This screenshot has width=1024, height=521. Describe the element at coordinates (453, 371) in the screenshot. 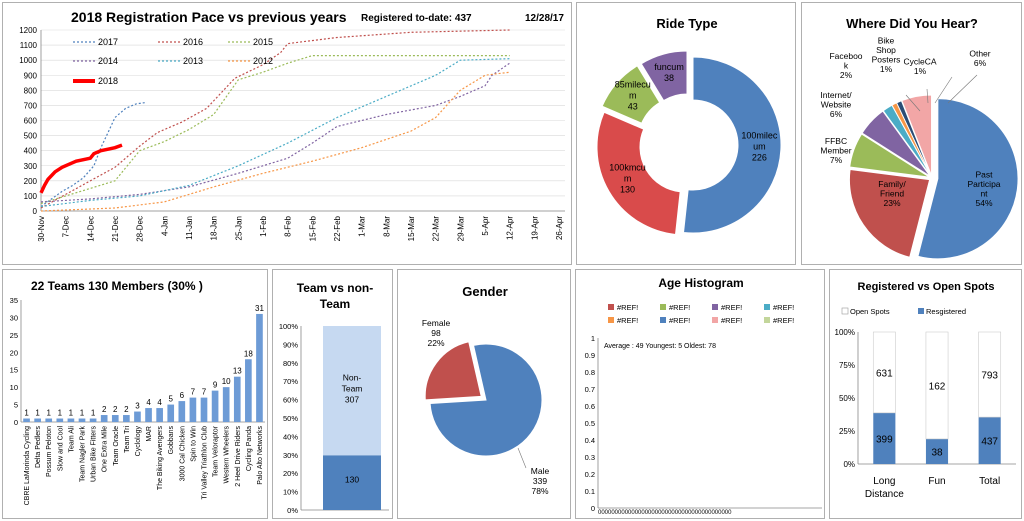

I see `gender-slice-Female` at that location.